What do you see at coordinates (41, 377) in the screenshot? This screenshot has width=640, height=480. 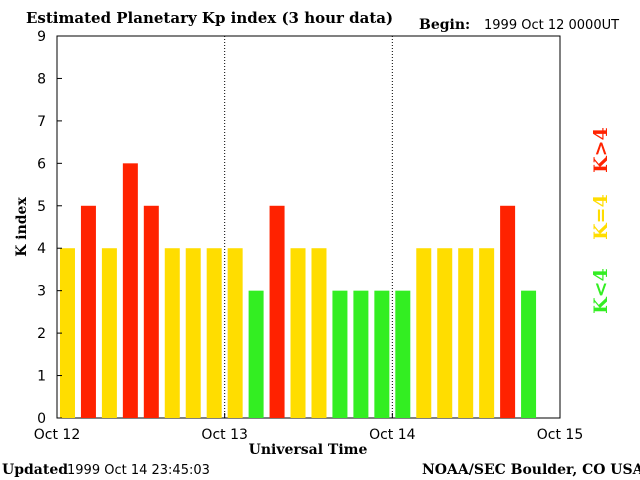 I see `y-tick-label: 1` at bounding box center [41, 377].